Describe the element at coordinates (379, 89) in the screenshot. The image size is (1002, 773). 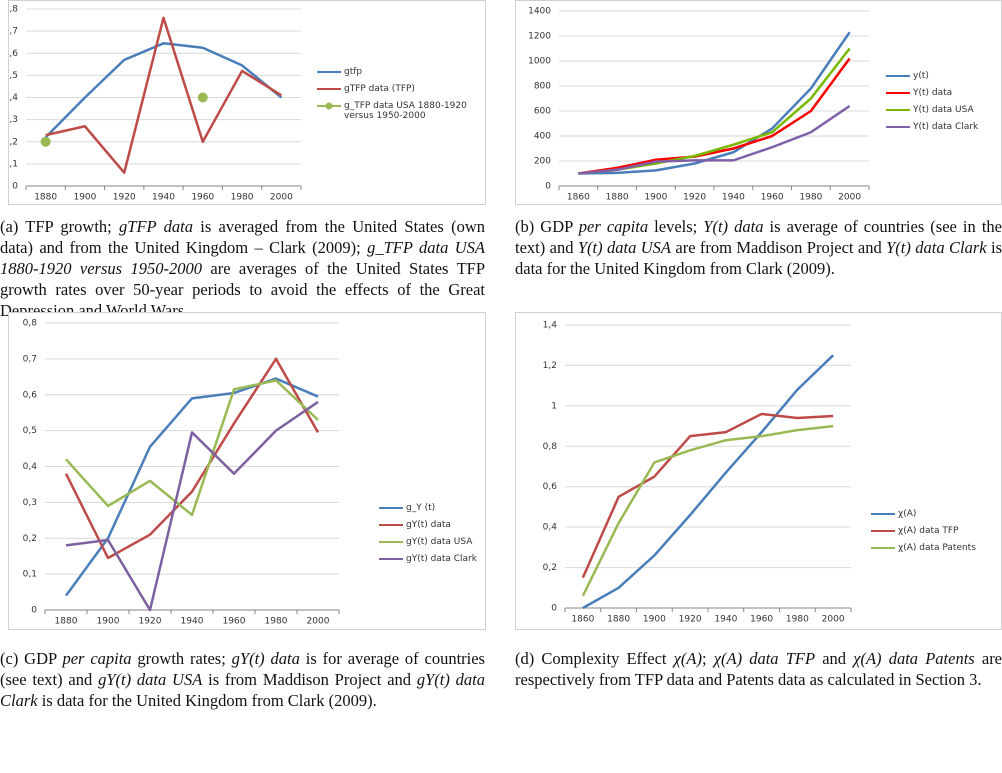
I see `legend-label: gTFP data (TFP)` at that location.